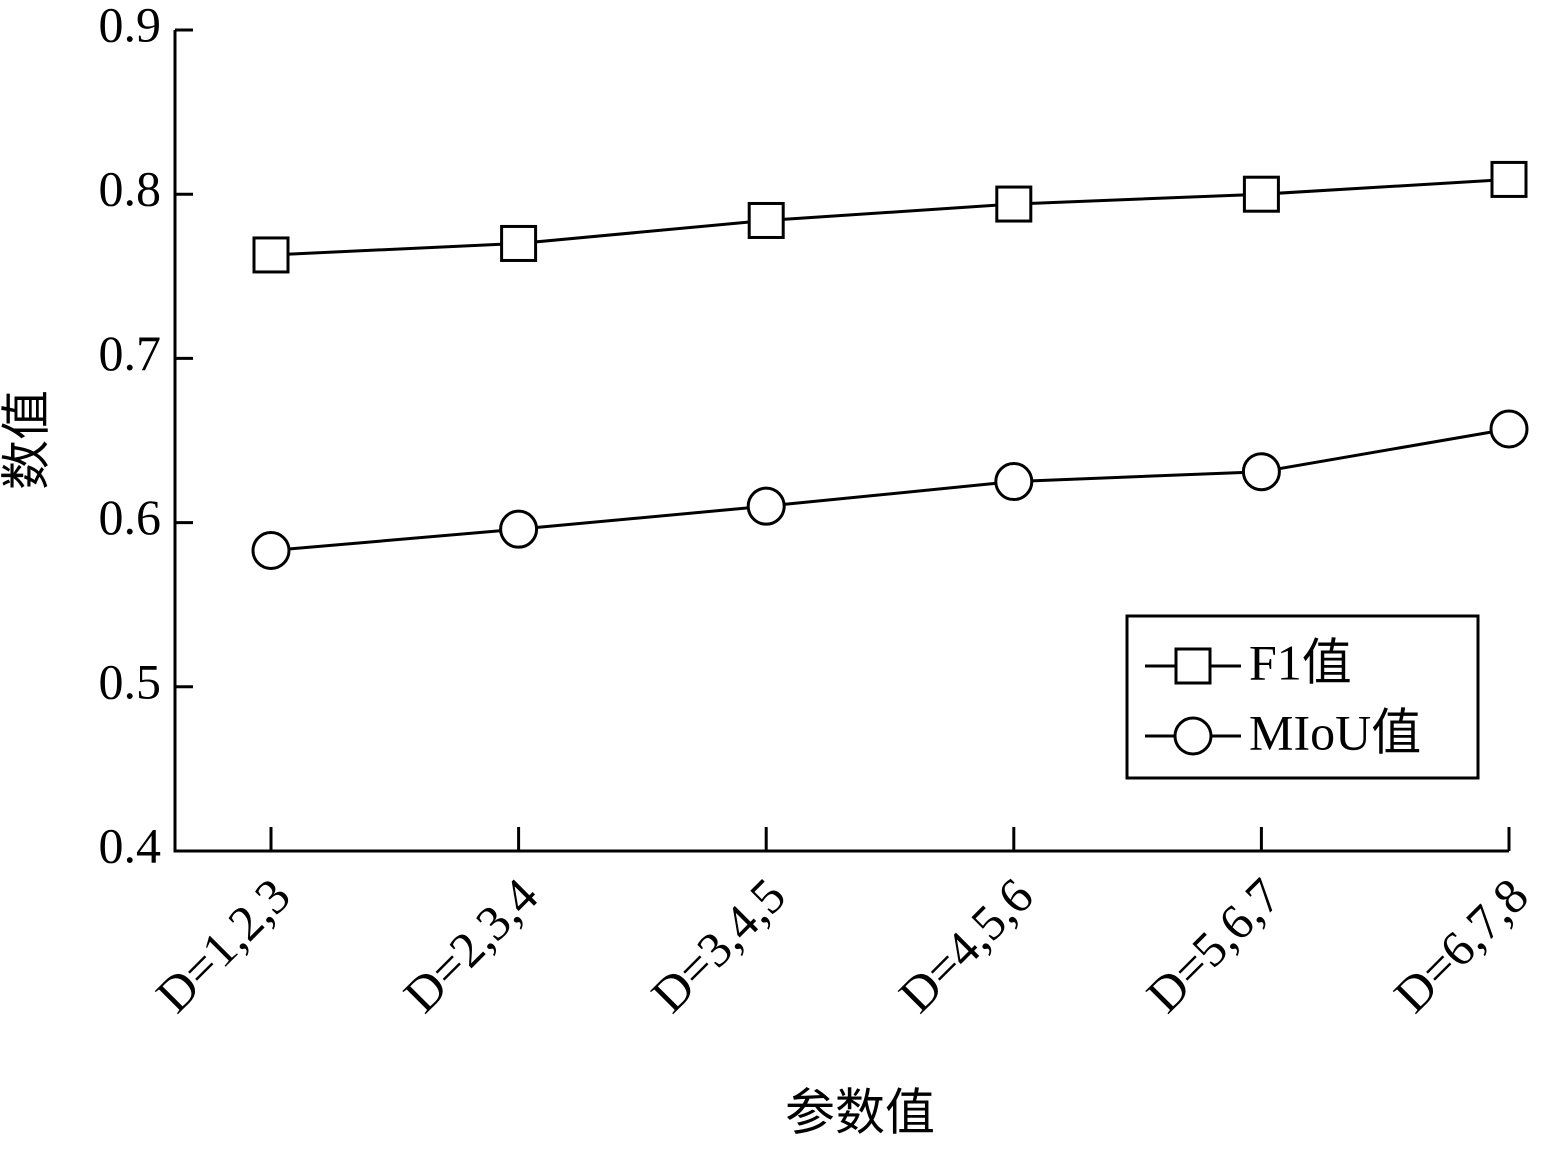 The height and width of the screenshot is (1154, 1543). What do you see at coordinates (27, 440) in the screenshot?
I see `y-axis-label: 数值` at bounding box center [27, 440].